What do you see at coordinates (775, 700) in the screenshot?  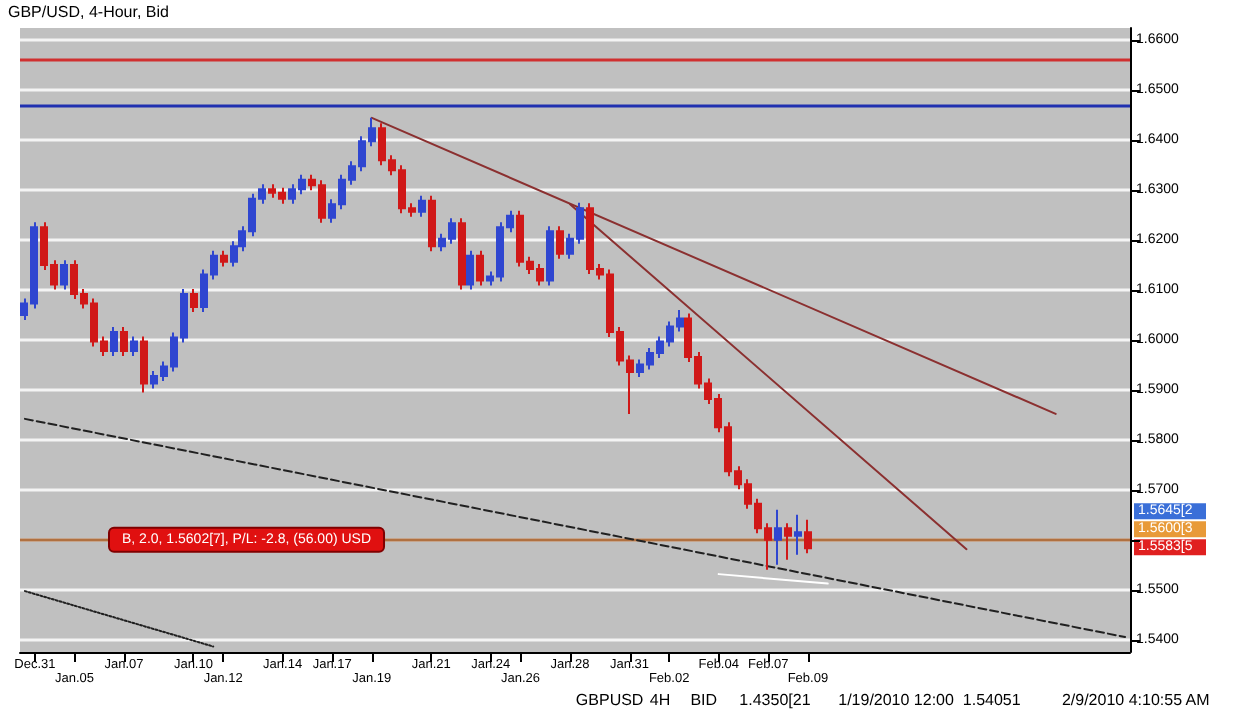 I see `text: 1.4350[21` at bounding box center [775, 700].